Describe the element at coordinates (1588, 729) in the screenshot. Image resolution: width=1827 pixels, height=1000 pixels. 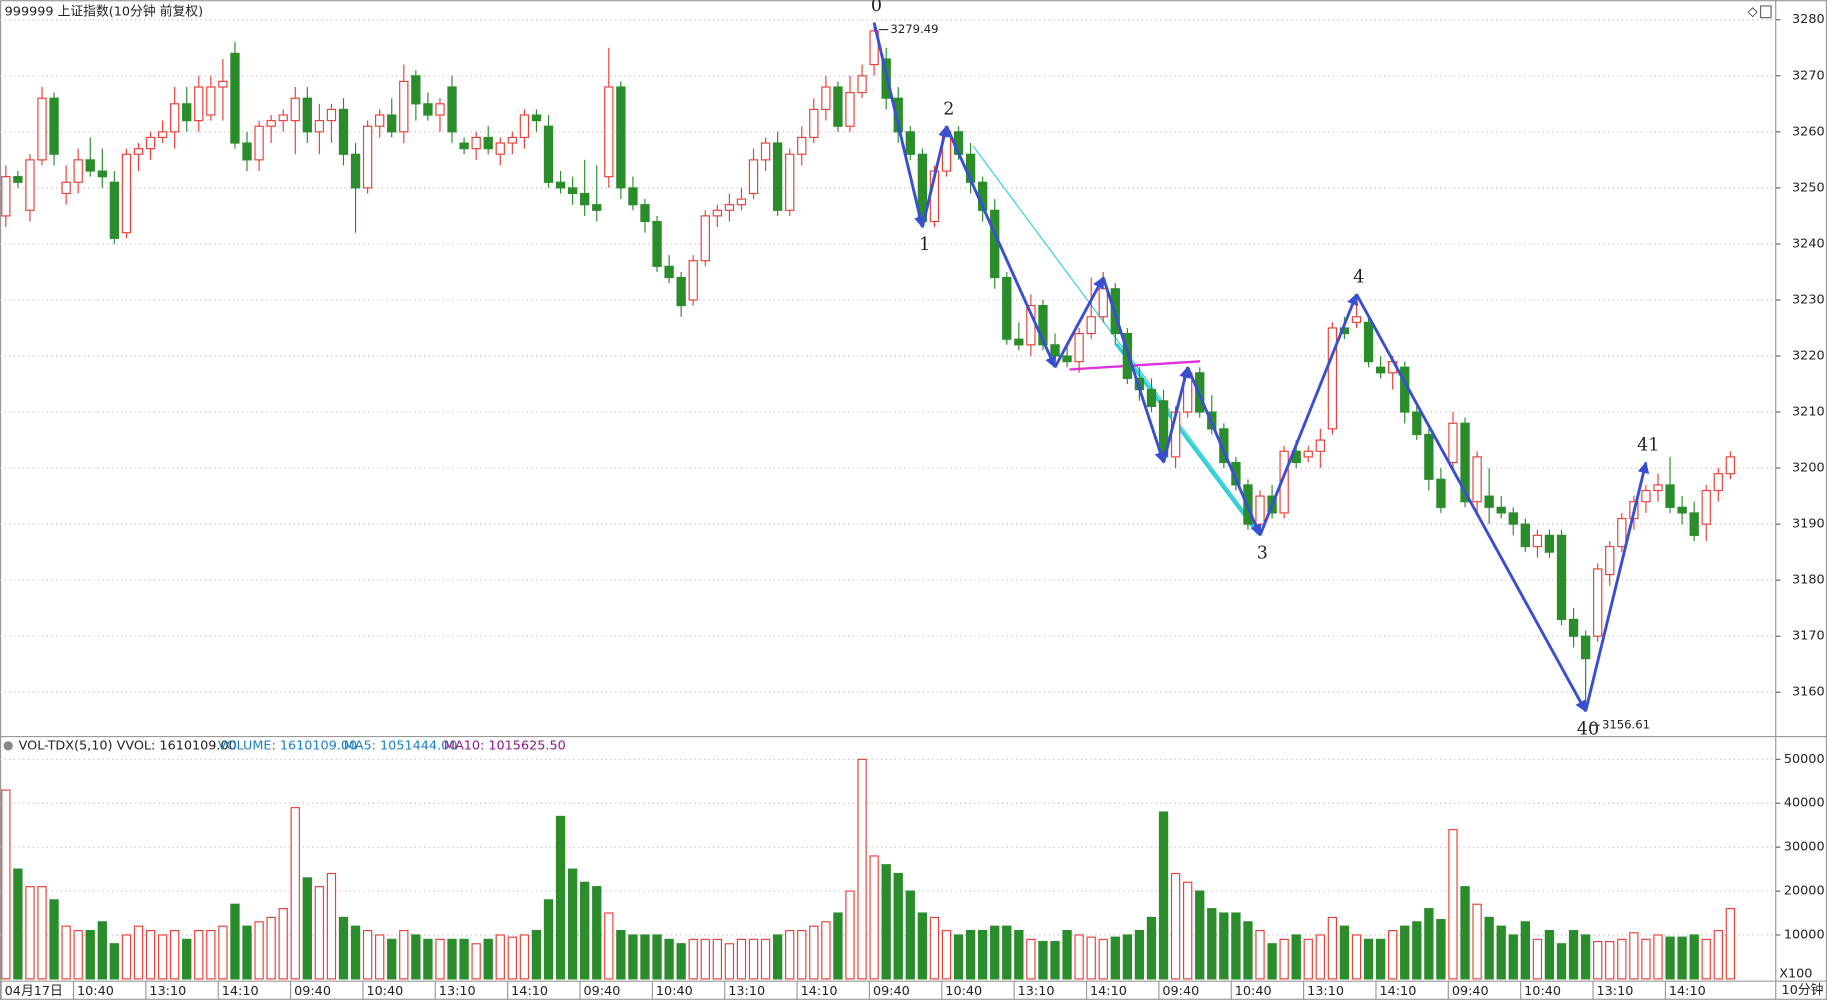
I see `wave-label: 40` at that location.